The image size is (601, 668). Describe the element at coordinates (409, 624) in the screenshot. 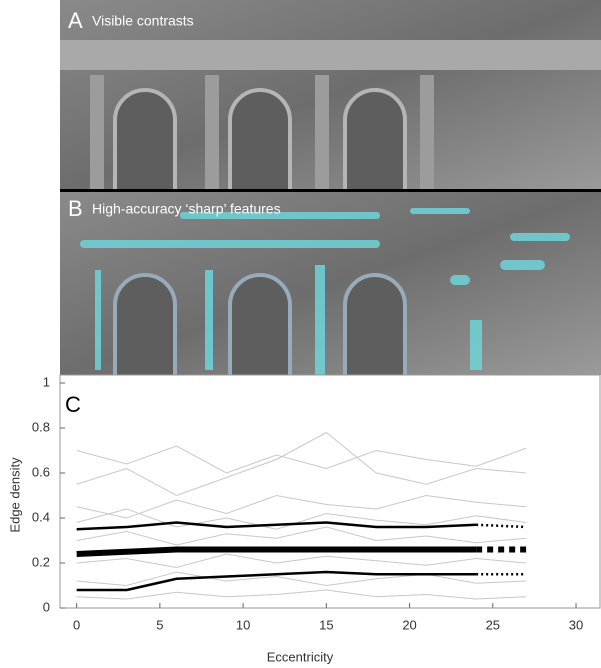

I see `x-tick-label: 20` at that location.